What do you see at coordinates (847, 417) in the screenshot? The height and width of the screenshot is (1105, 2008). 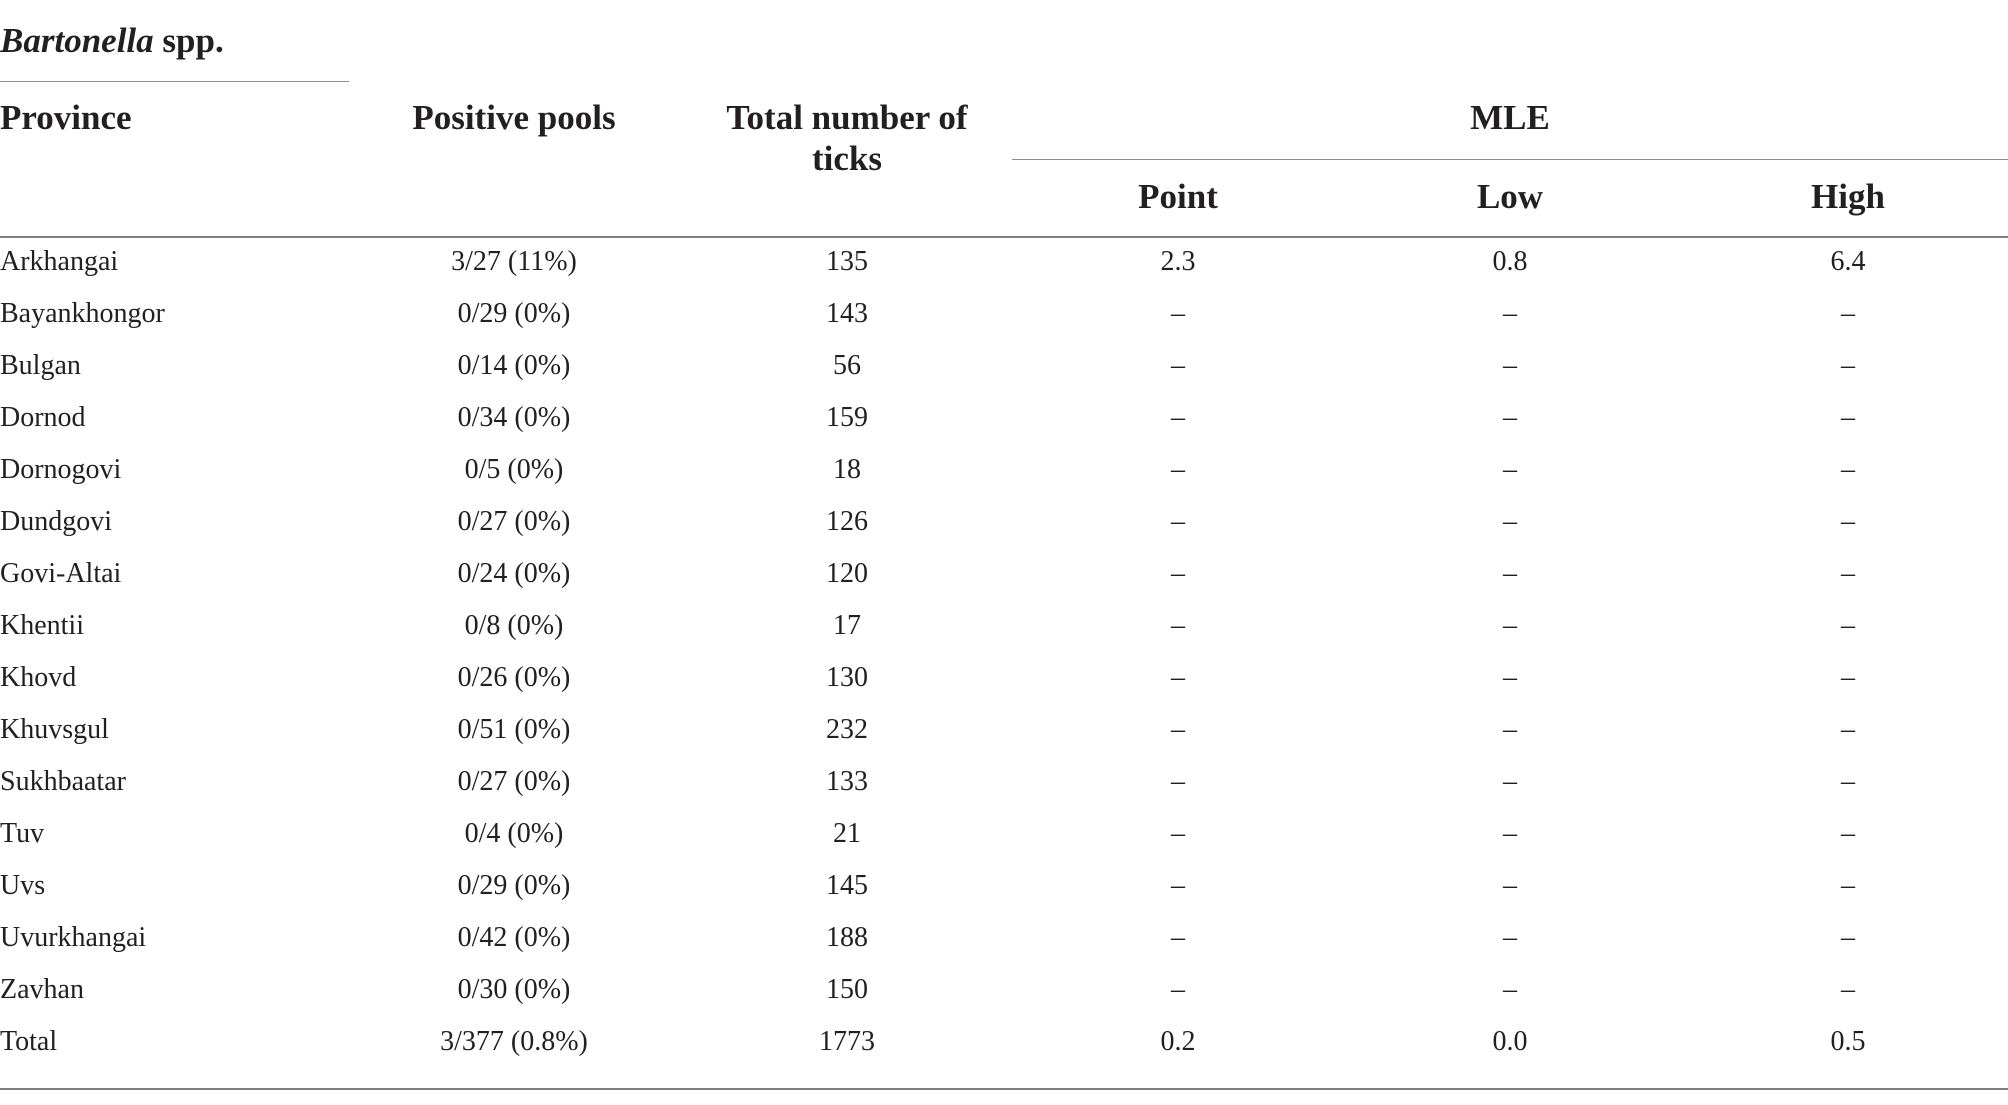 I see `cell-total-ticks: 159` at bounding box center [847, 417].